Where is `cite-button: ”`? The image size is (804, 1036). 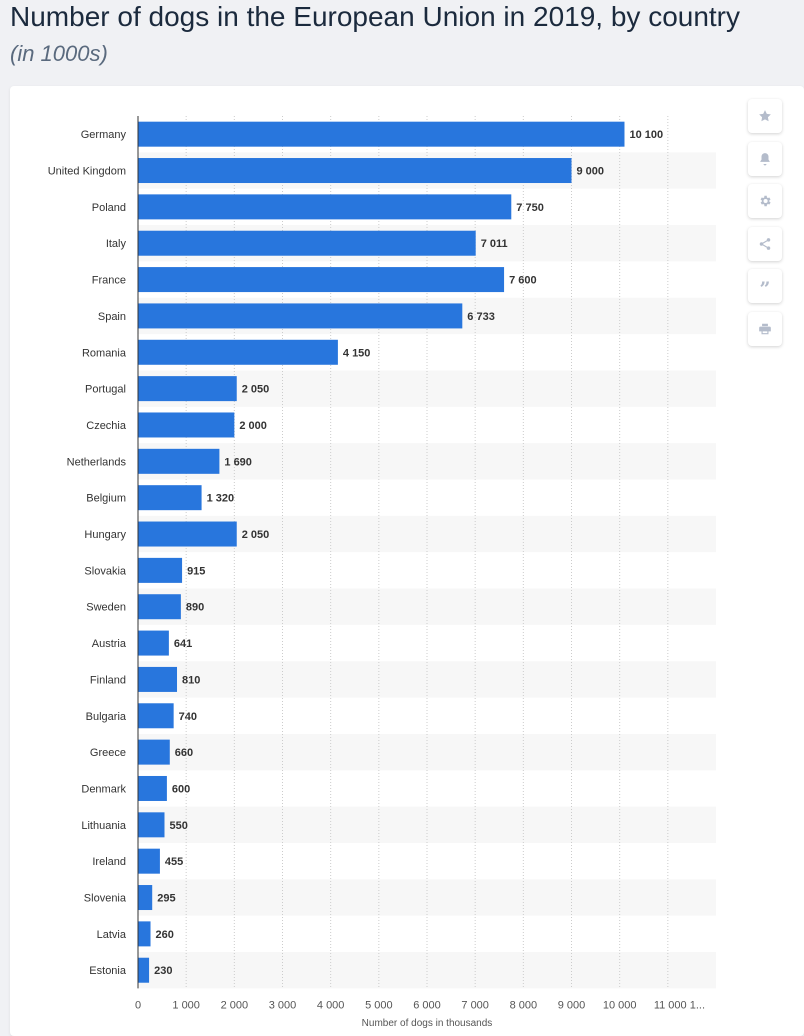 cite-button: ” is located at coordinates (765, 286).